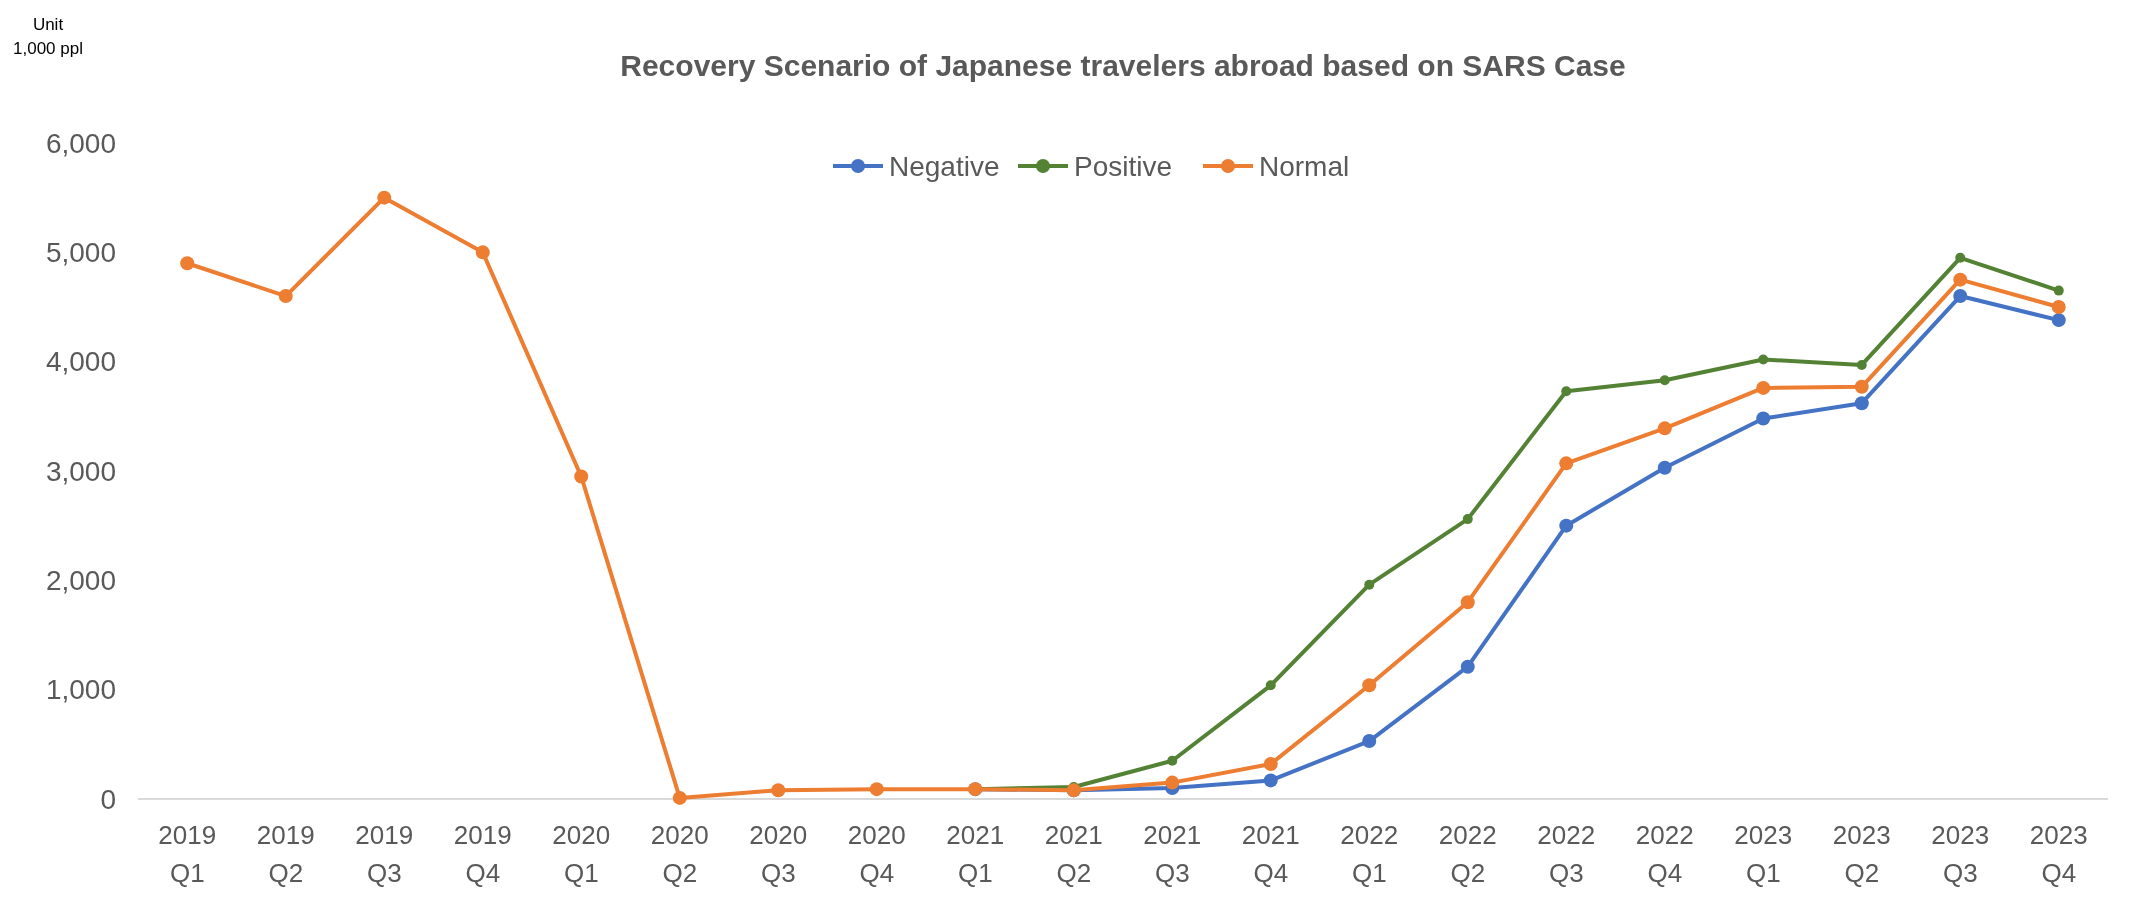 This screenshot has height=902, width=2141. What do you see at coordinates (482, 854) in the screenshot?
I see `x-tick-label: 2019 Q4` at bounding box center [482, 854].